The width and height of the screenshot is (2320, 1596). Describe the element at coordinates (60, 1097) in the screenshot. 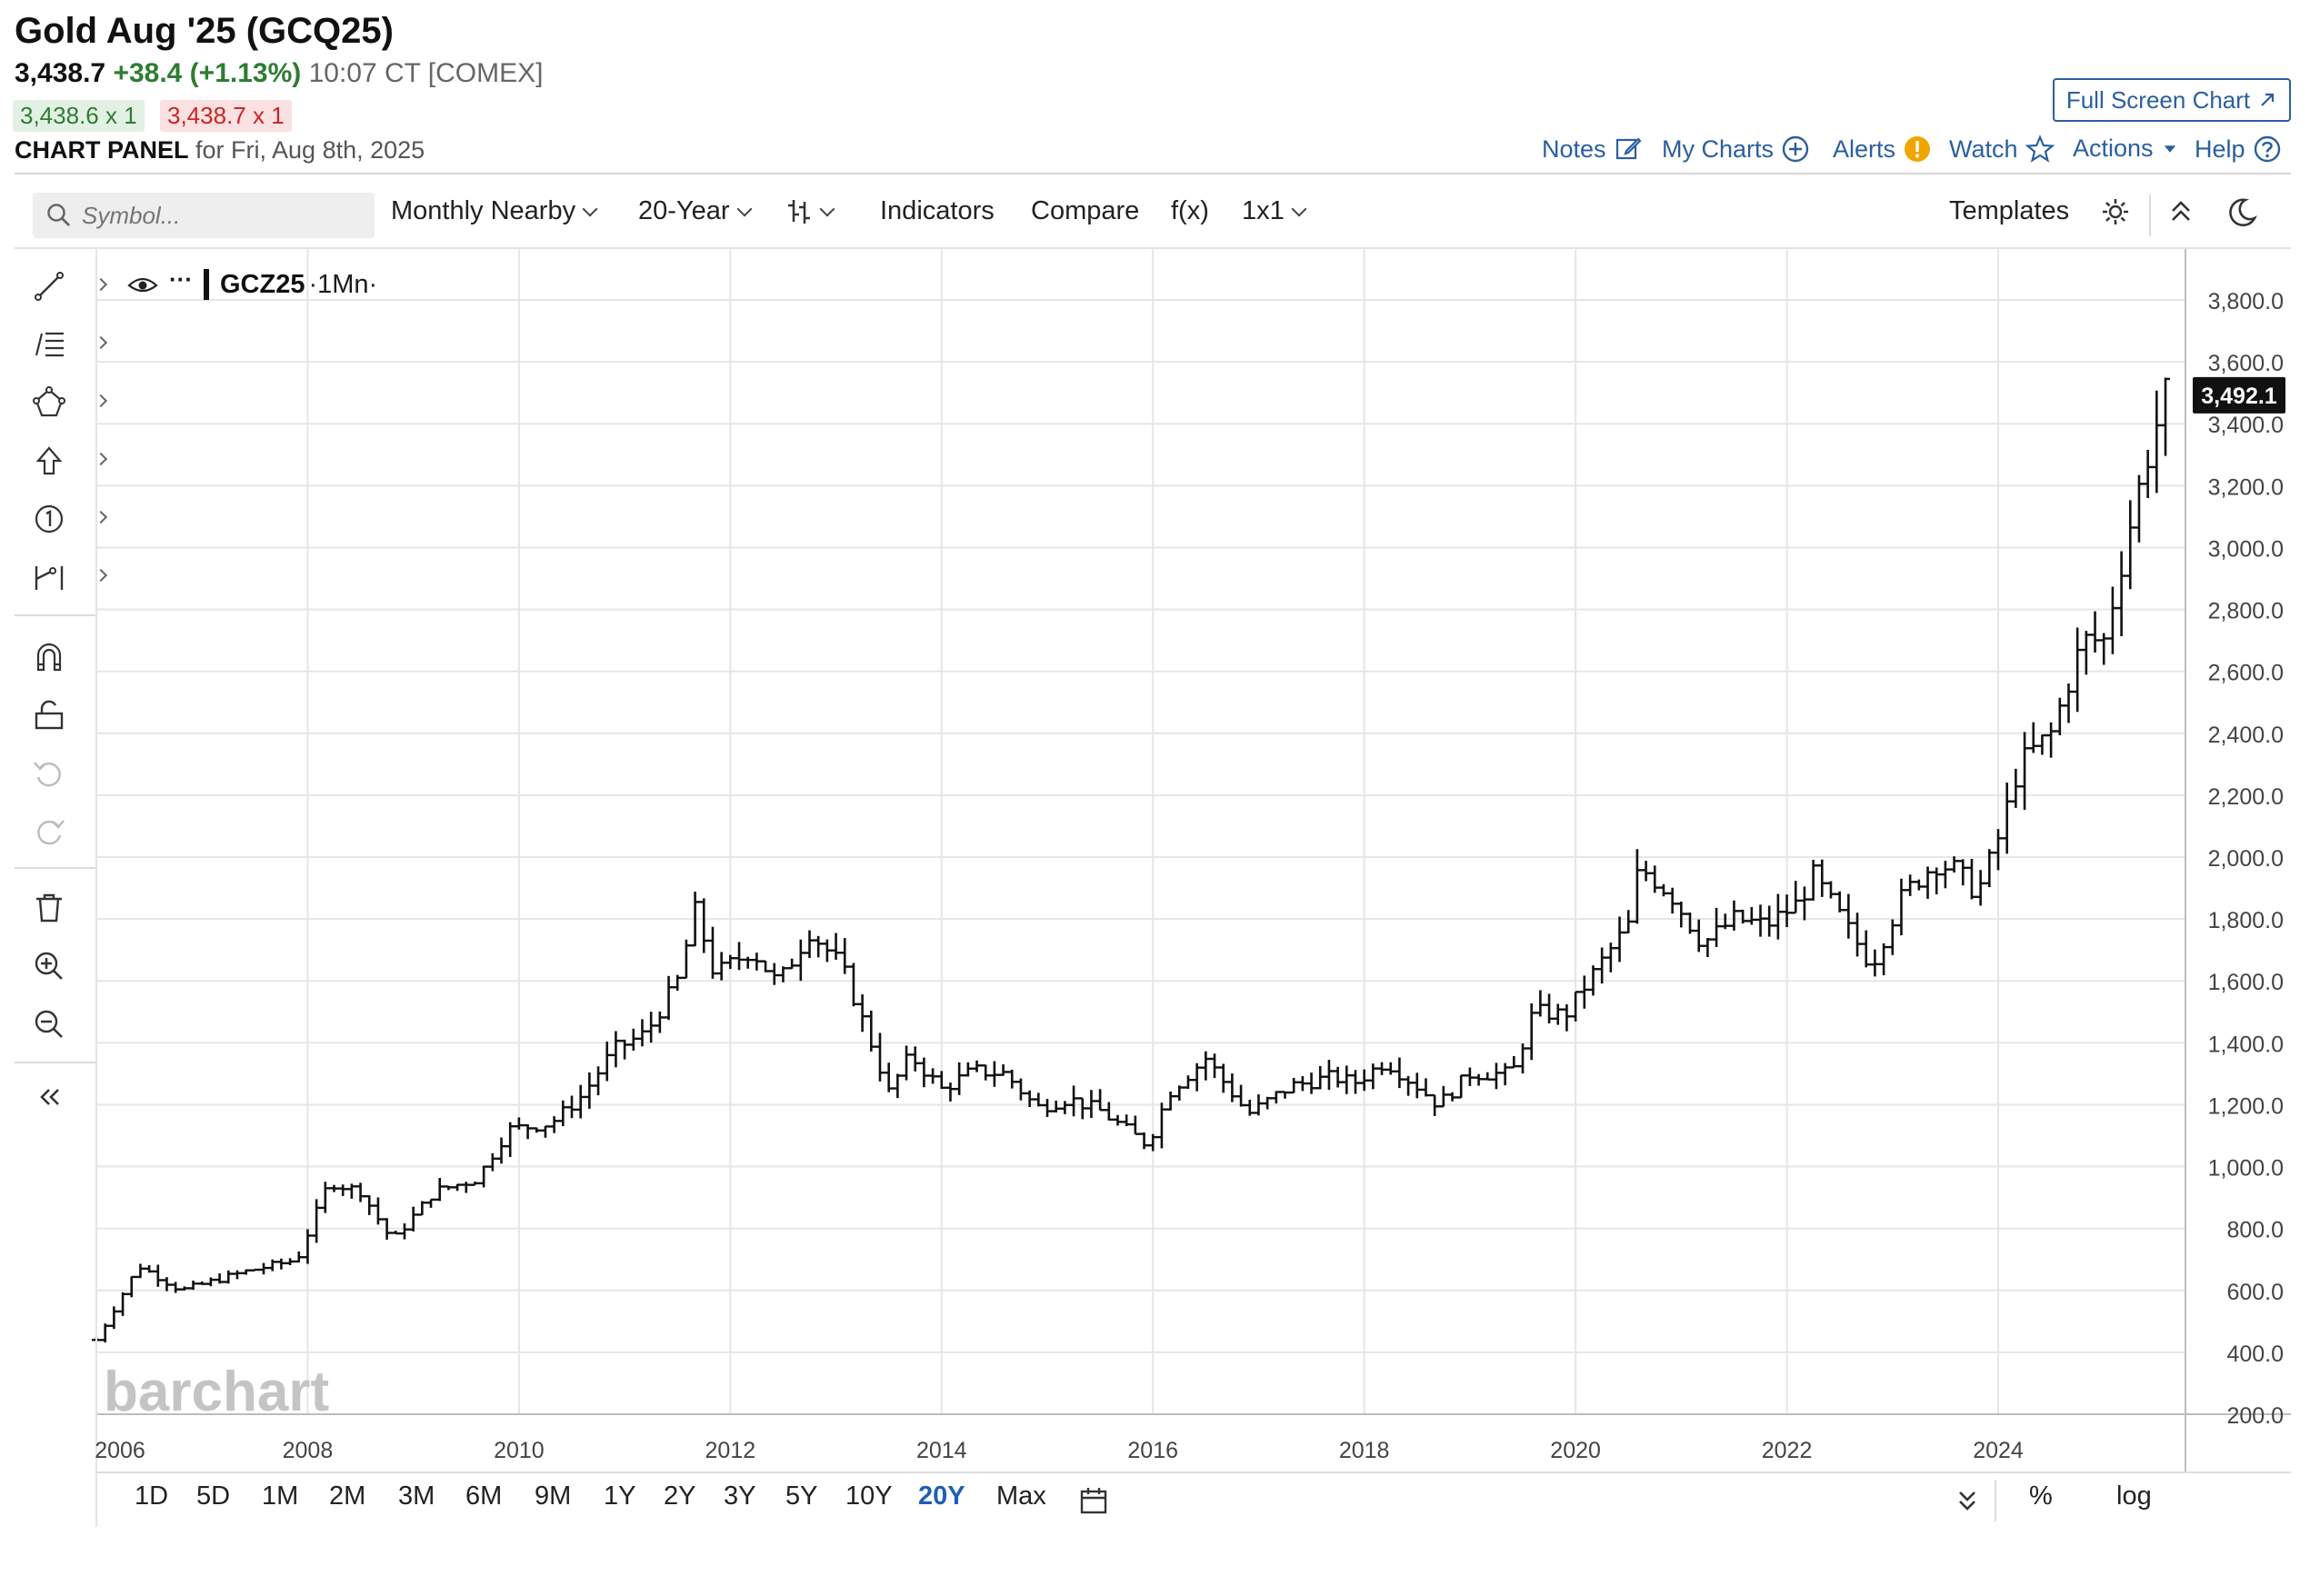

I see `collapse-sidebar-button` at that location.